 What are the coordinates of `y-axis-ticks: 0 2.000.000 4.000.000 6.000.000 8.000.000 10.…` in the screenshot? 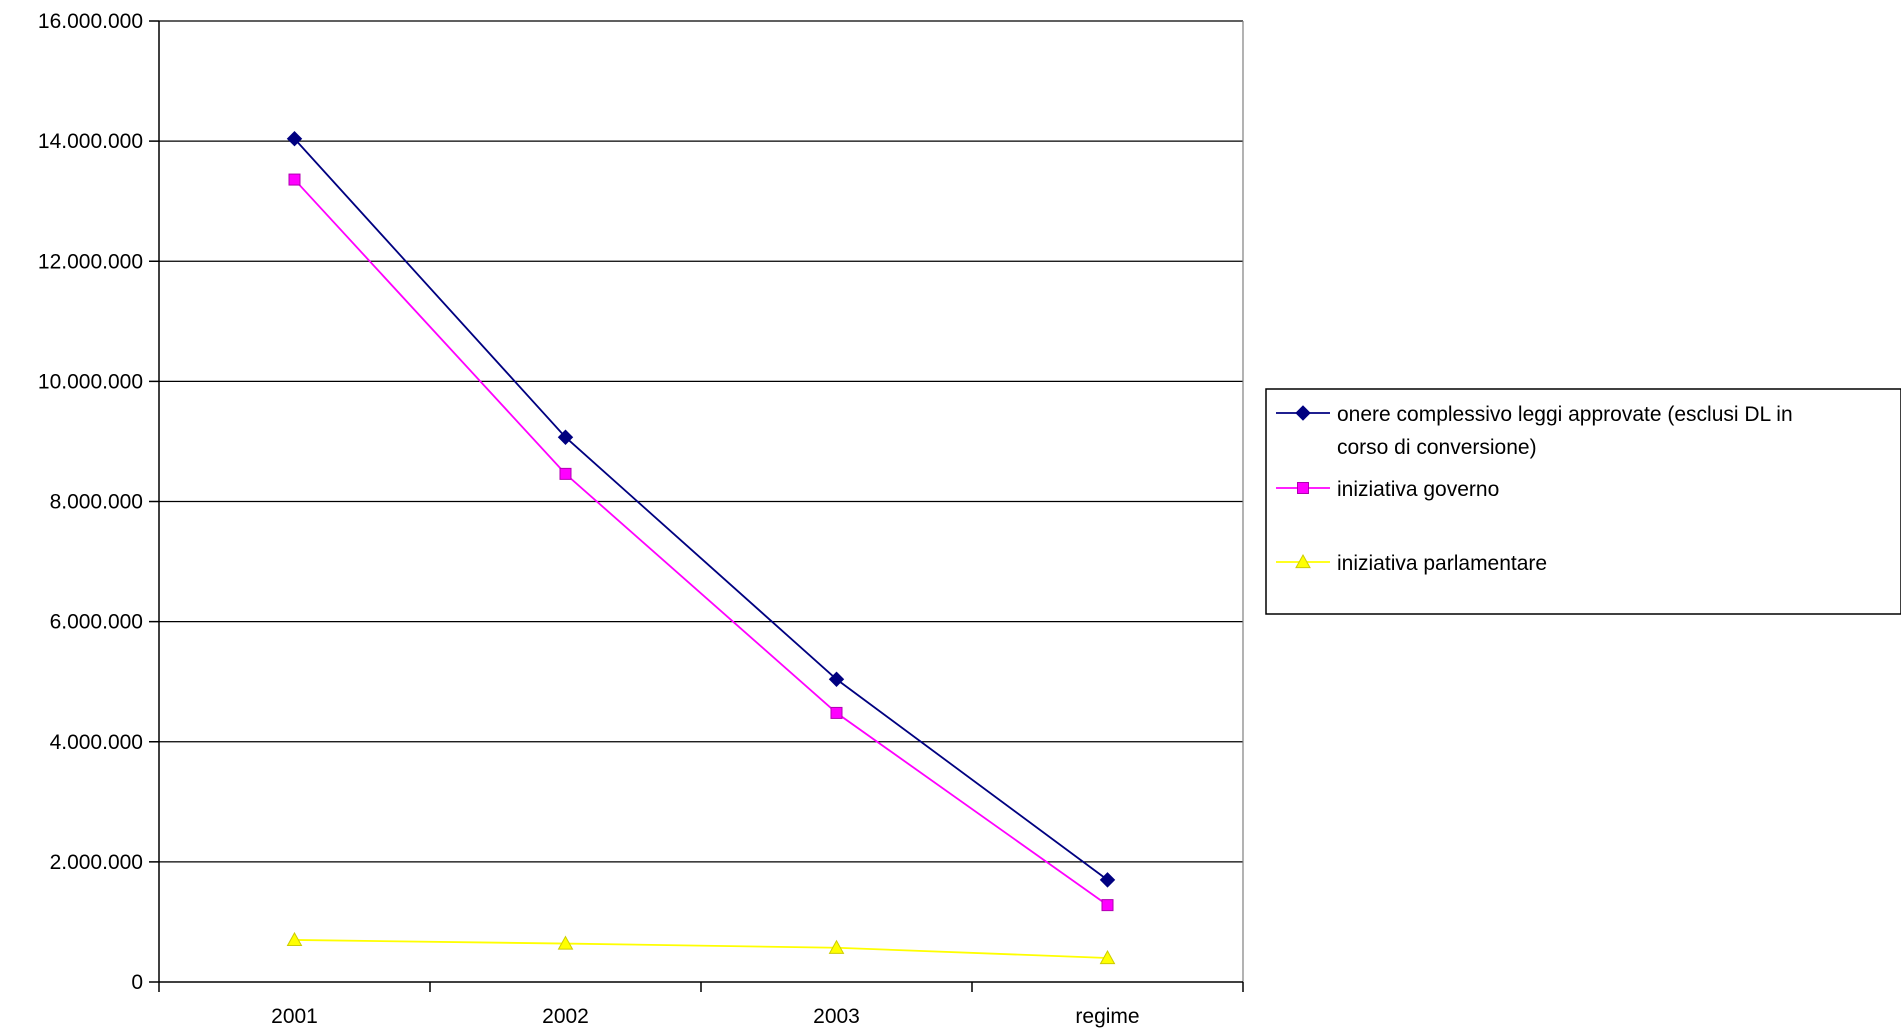 It's located at (98, 502).